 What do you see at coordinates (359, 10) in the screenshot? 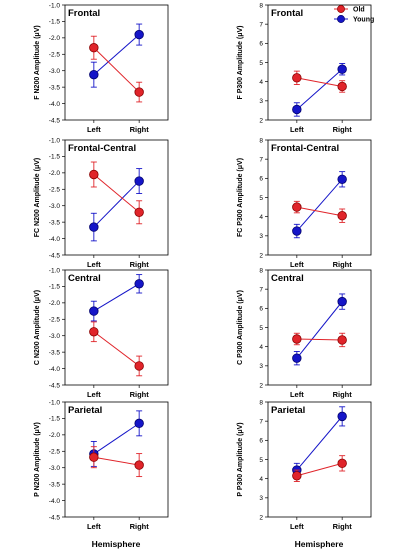
I see `legend-label-old: Old` at bounding box center [359, 10].